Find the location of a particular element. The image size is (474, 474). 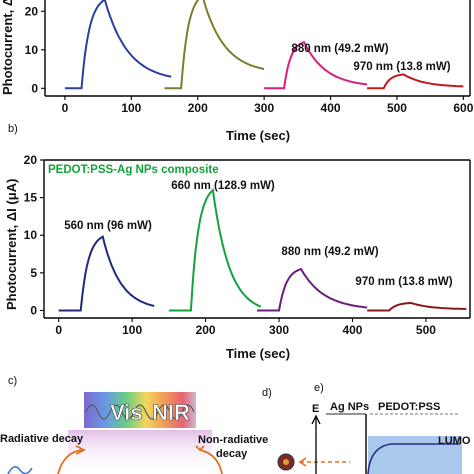

transfer-arrowhead is located at coordinates (302, 462).